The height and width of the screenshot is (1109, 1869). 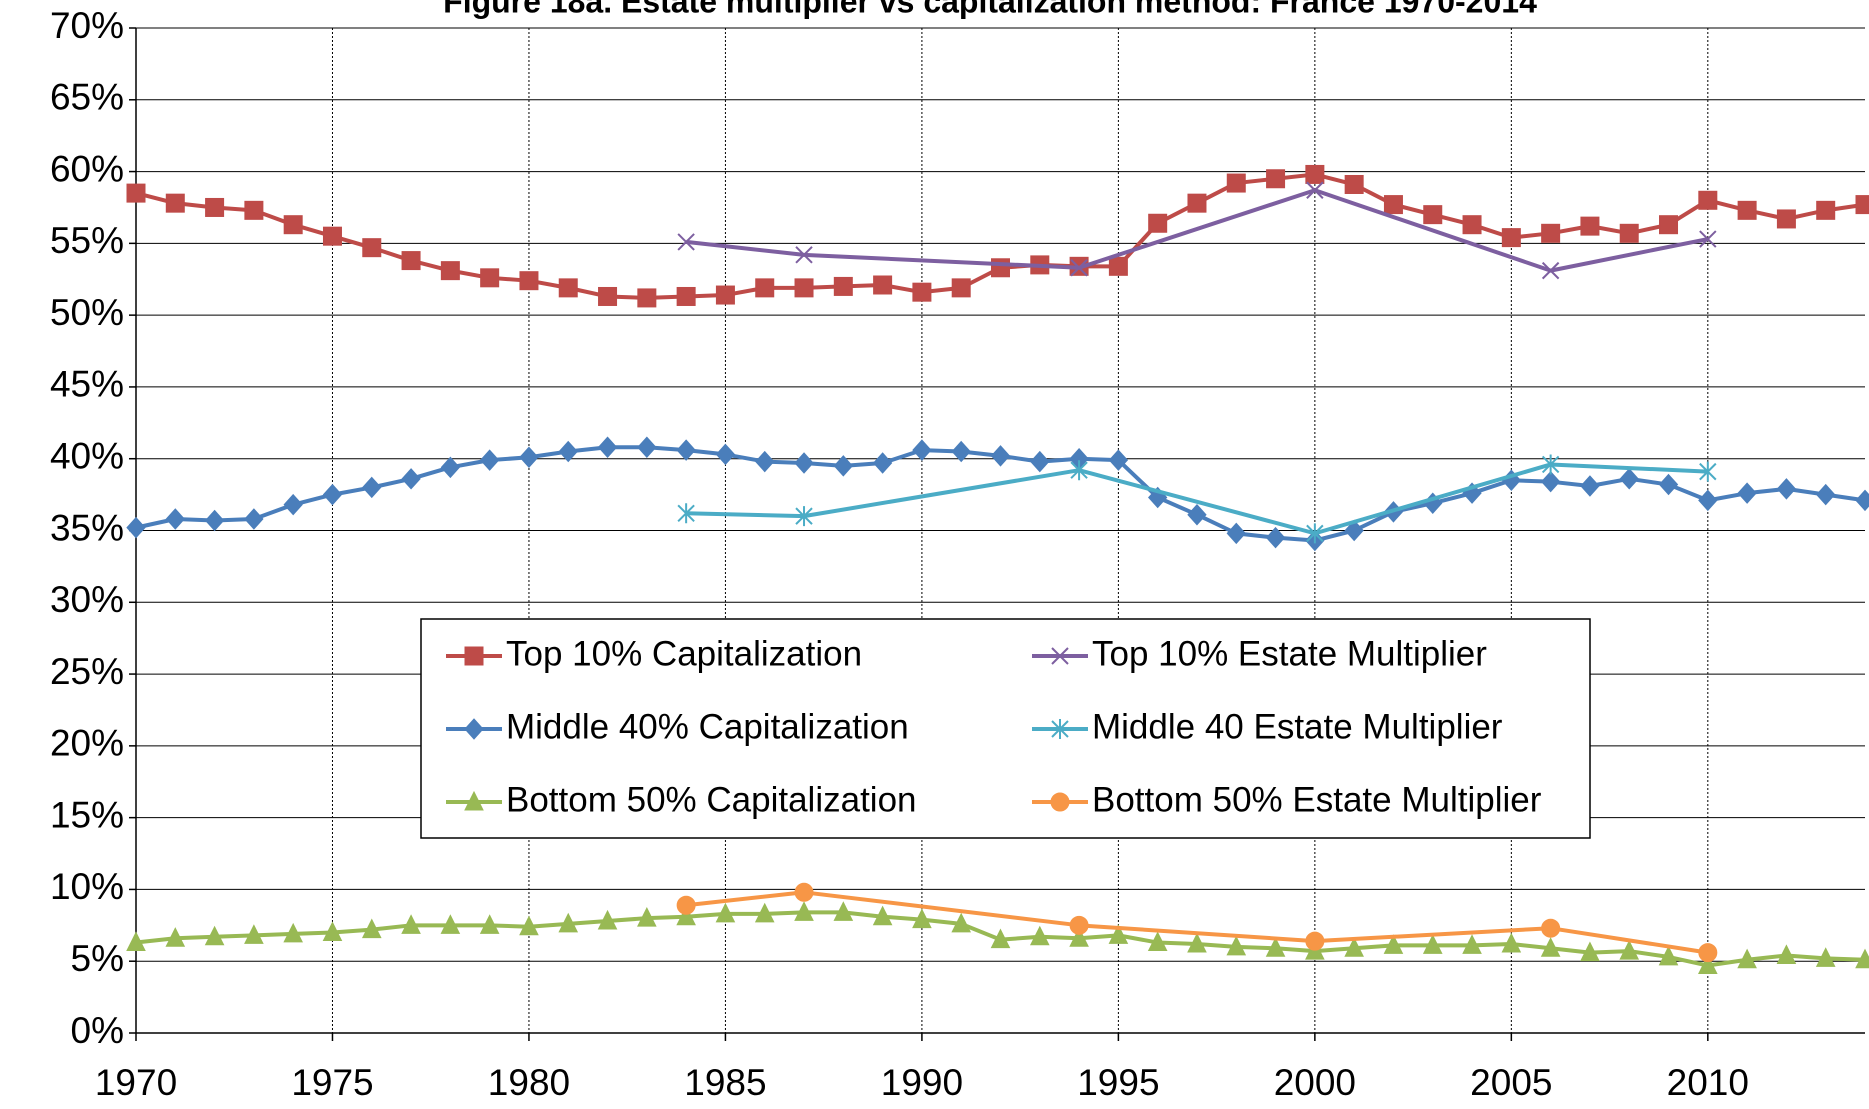 What do you see at coordinates (87, 671) in the screenshot?
I see `y-tick-label: 25%` at bounding box center [87, 671].